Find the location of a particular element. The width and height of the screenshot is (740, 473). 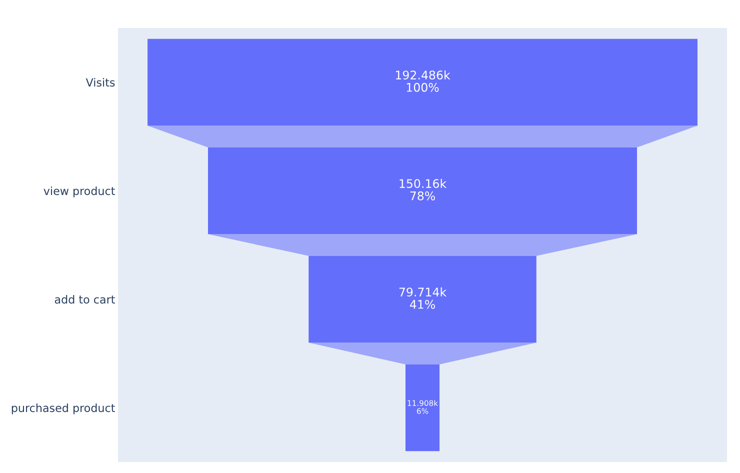

data-label: 79.714k 41% is located at coordinates (423, 298).